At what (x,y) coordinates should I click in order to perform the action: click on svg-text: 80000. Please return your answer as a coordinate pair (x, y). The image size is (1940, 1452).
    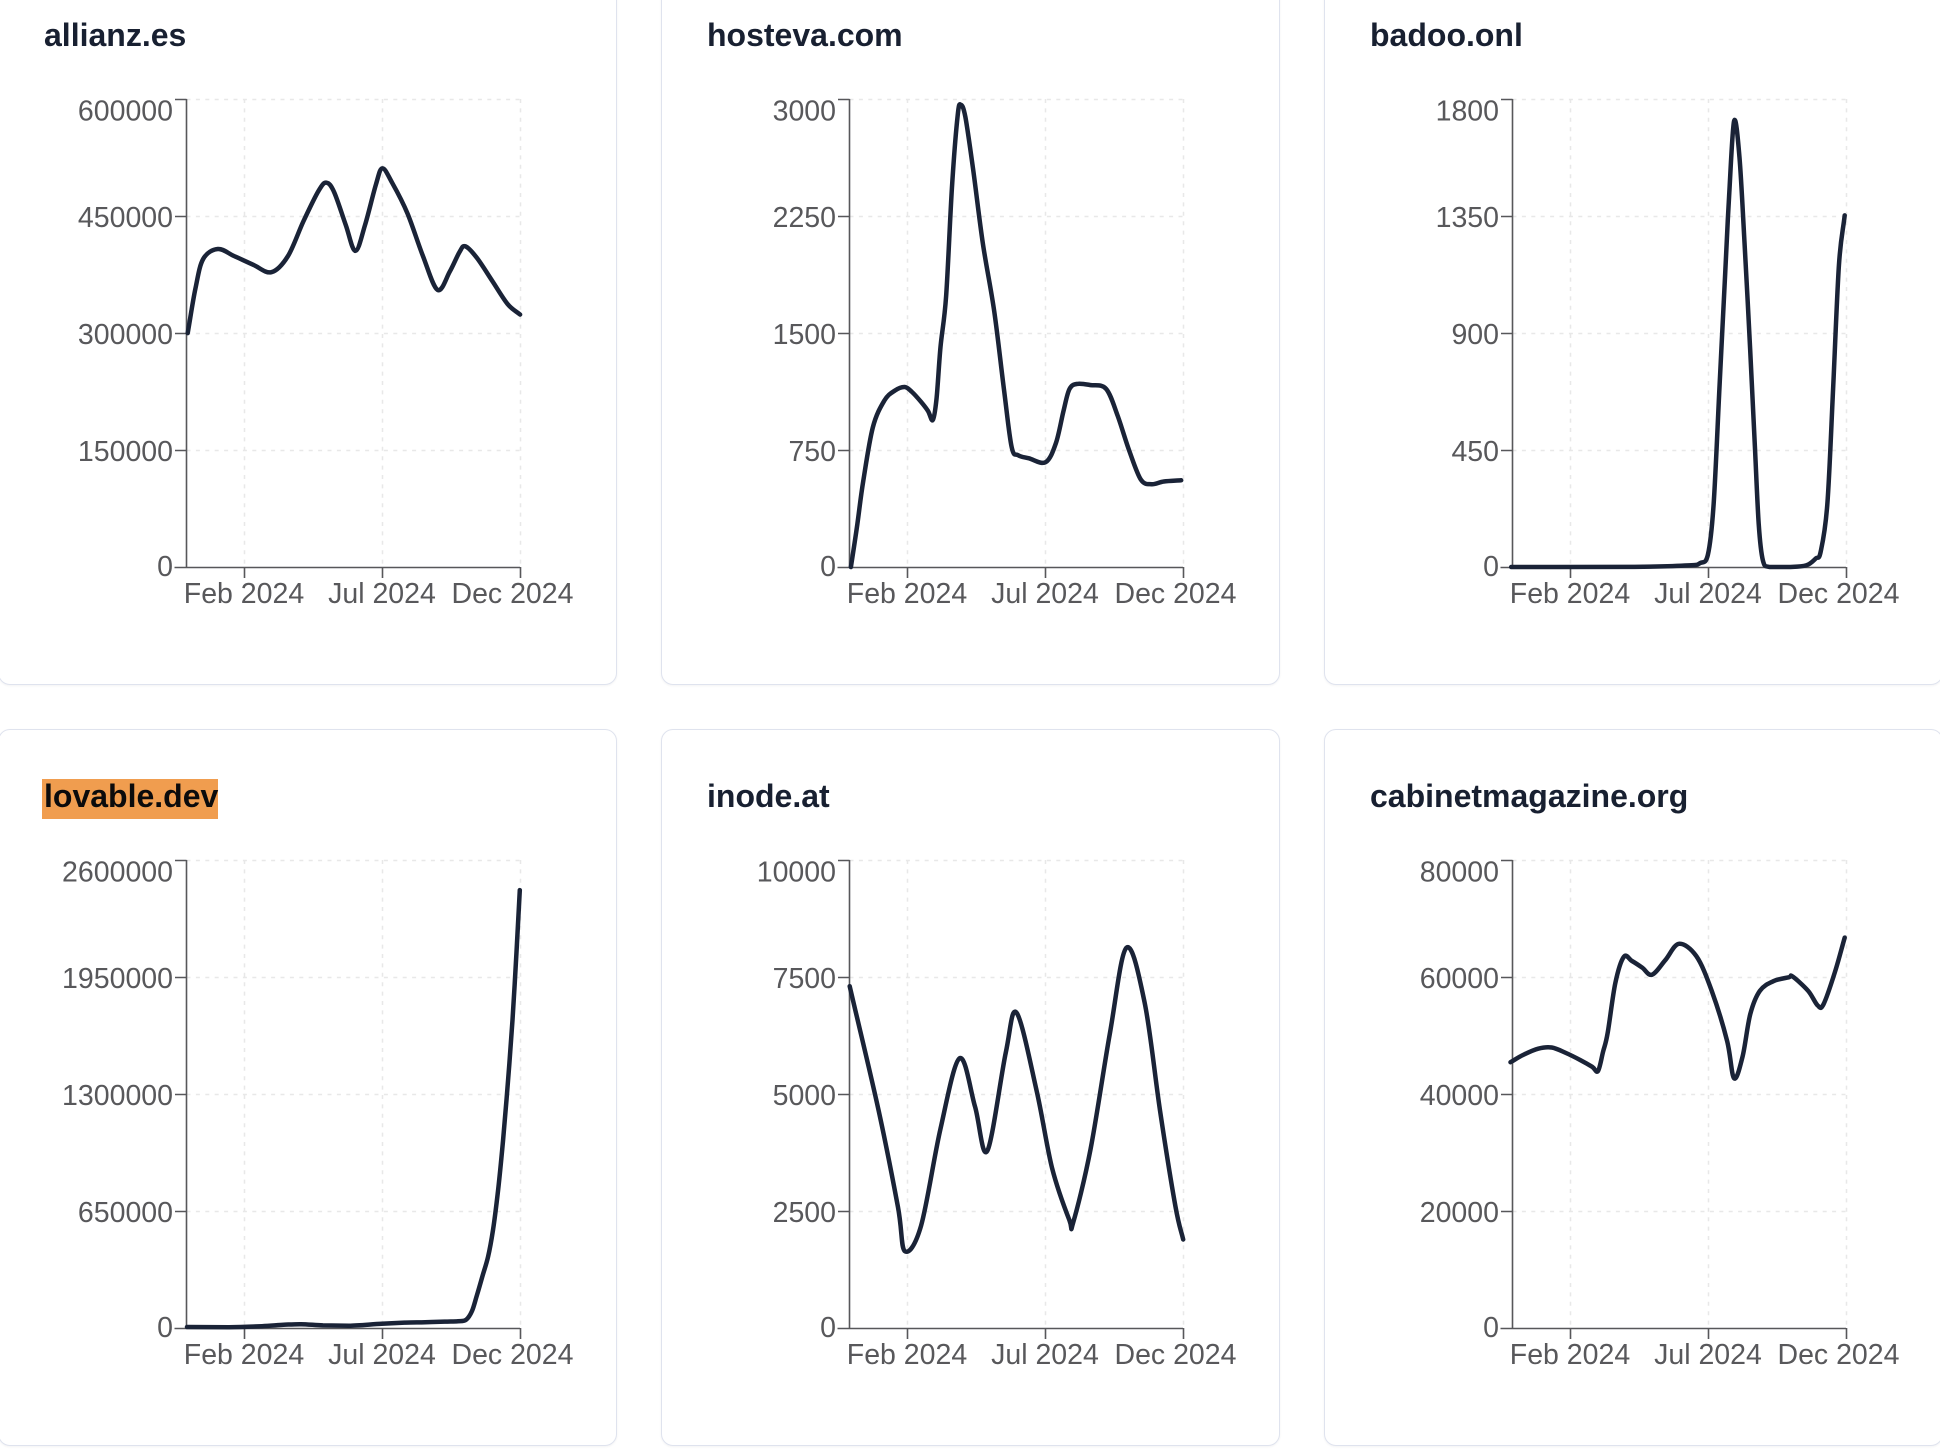
    Looking at the image, I should click on (1459, 873).